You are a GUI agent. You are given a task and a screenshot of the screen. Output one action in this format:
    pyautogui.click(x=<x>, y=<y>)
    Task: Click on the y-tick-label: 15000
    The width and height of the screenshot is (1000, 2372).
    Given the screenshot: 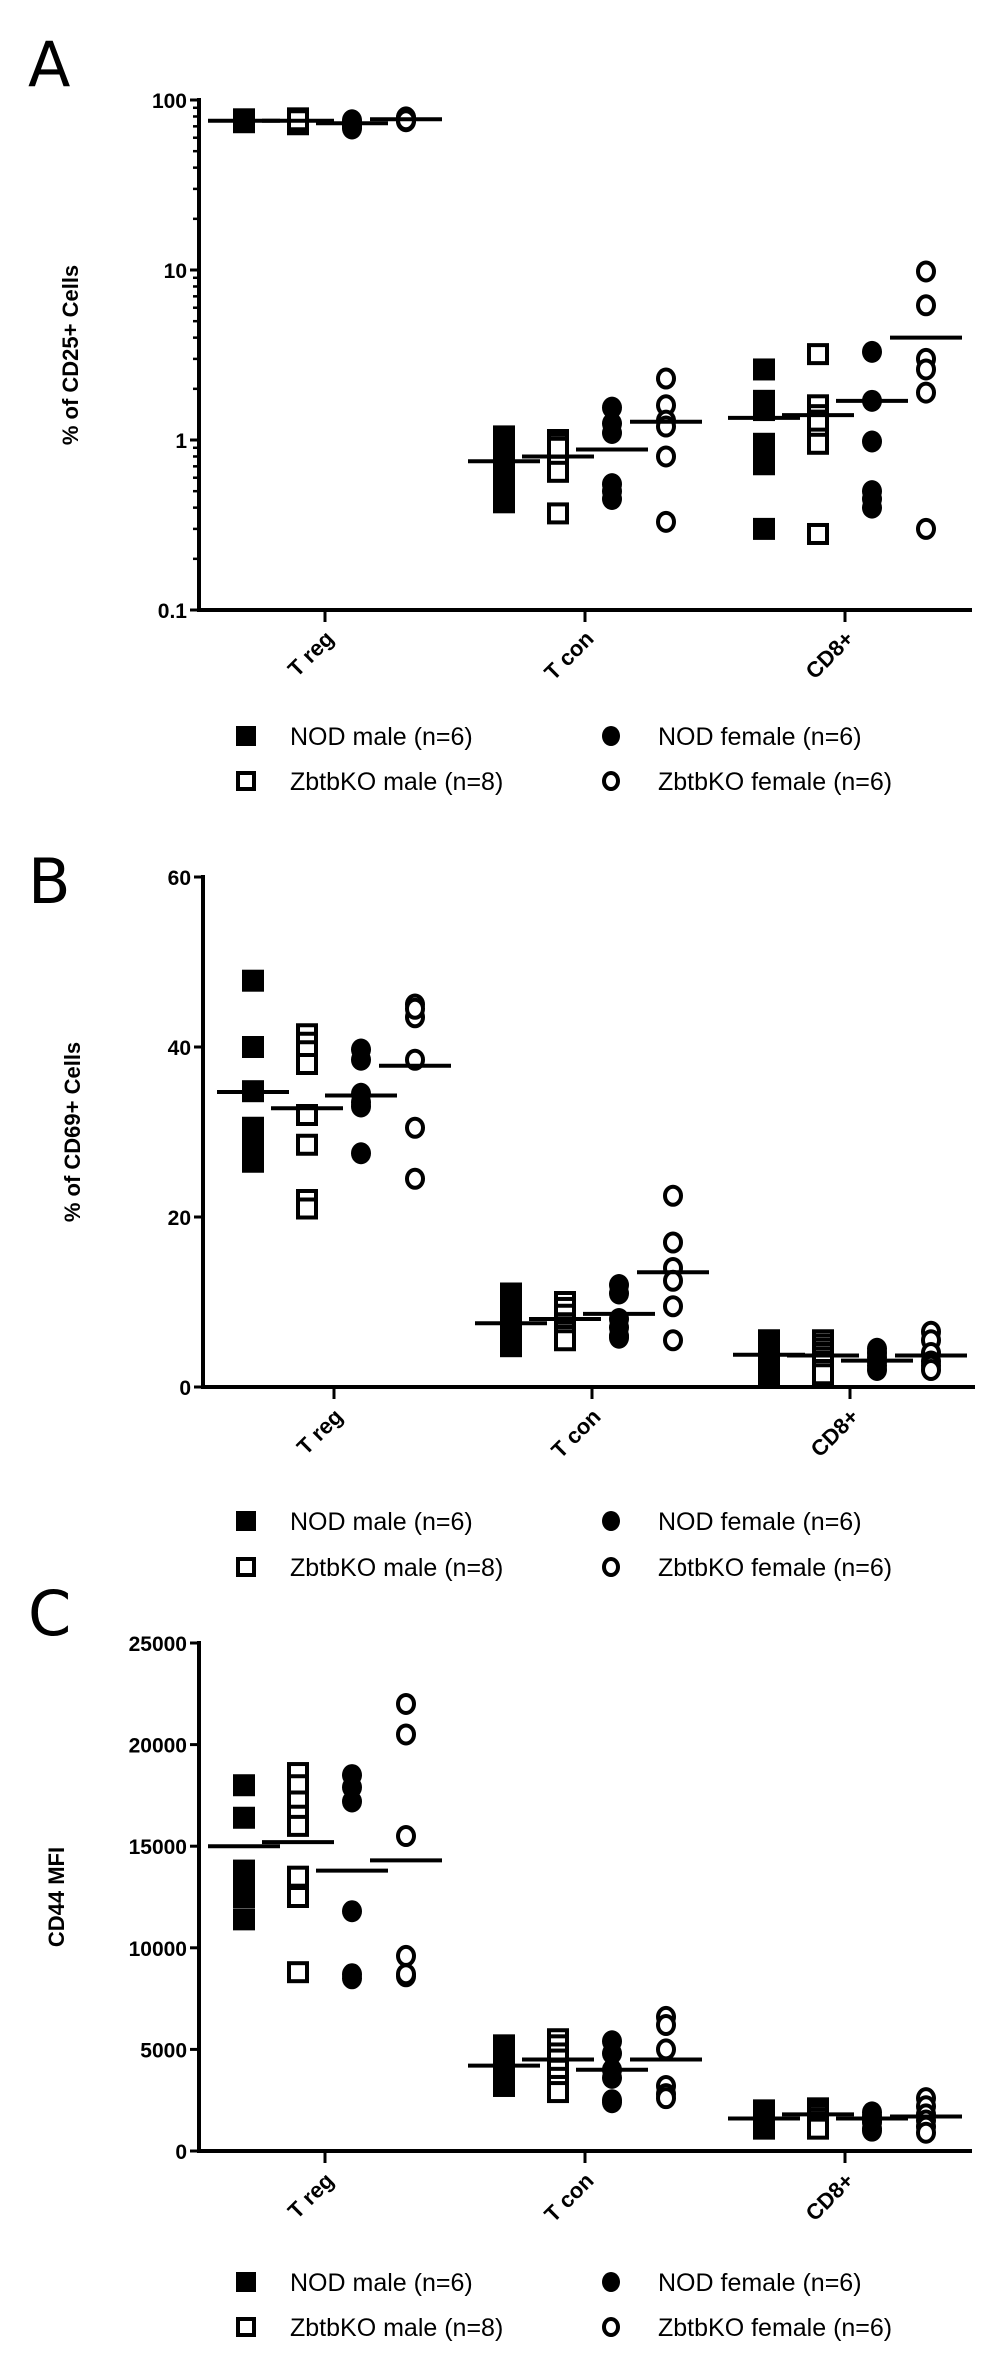 What is the action you would take?
    pyautogui.click(x=158, y=1847)
    